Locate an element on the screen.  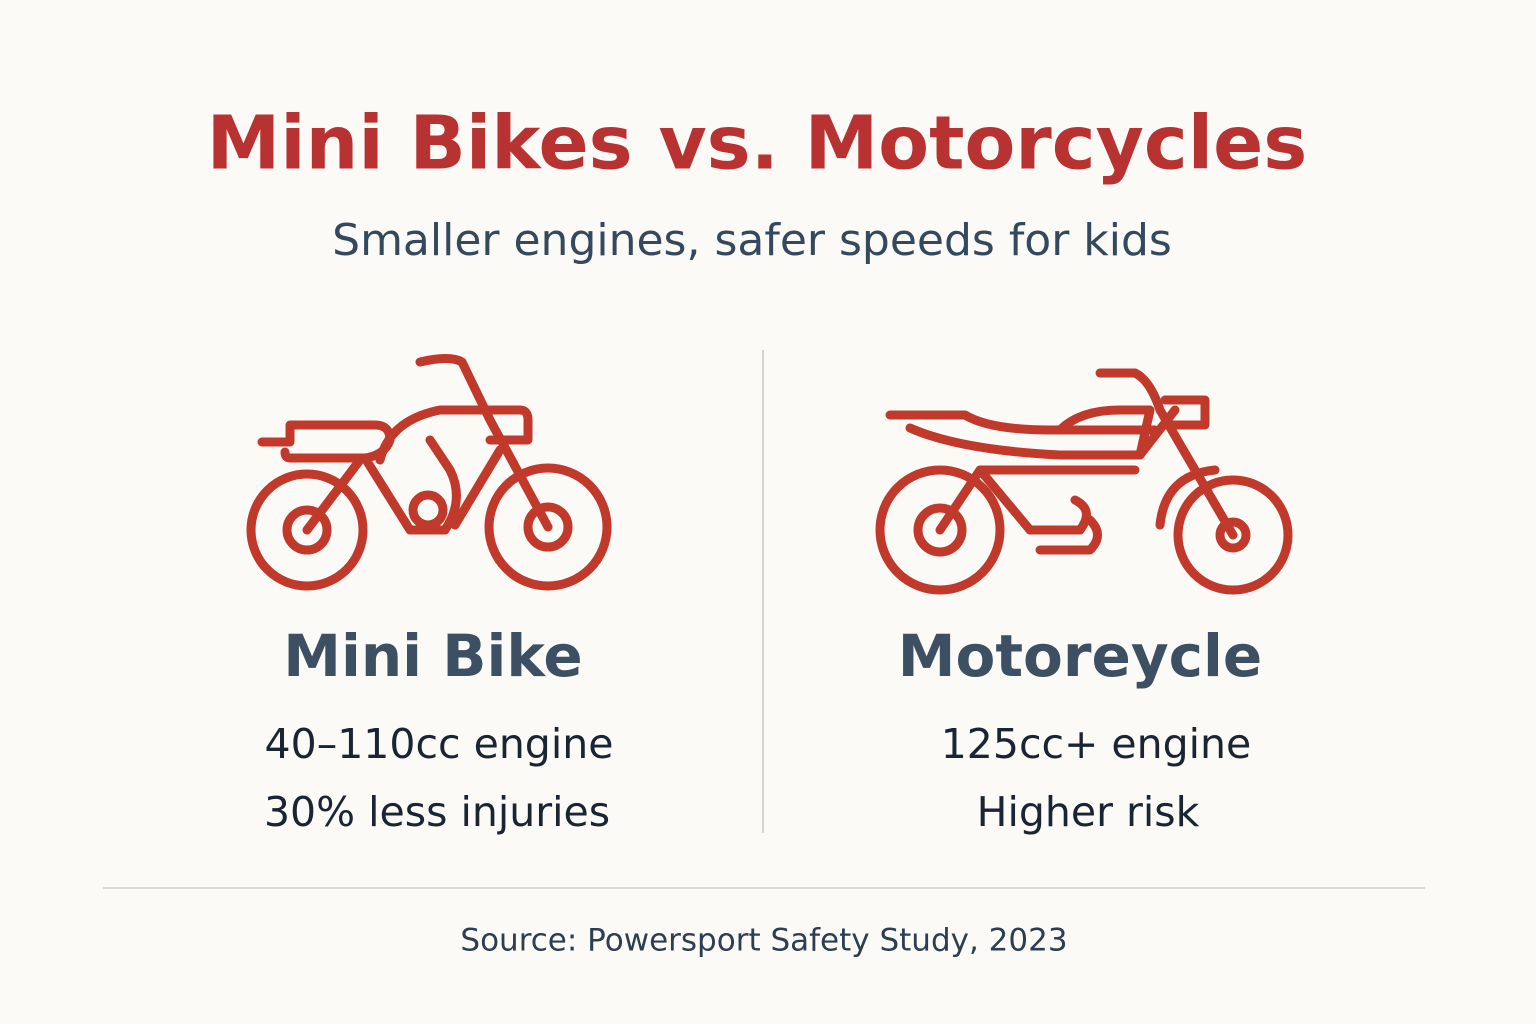
source: Source: Powersport Safety Study, 2023 is located at coordinates (763, 941).